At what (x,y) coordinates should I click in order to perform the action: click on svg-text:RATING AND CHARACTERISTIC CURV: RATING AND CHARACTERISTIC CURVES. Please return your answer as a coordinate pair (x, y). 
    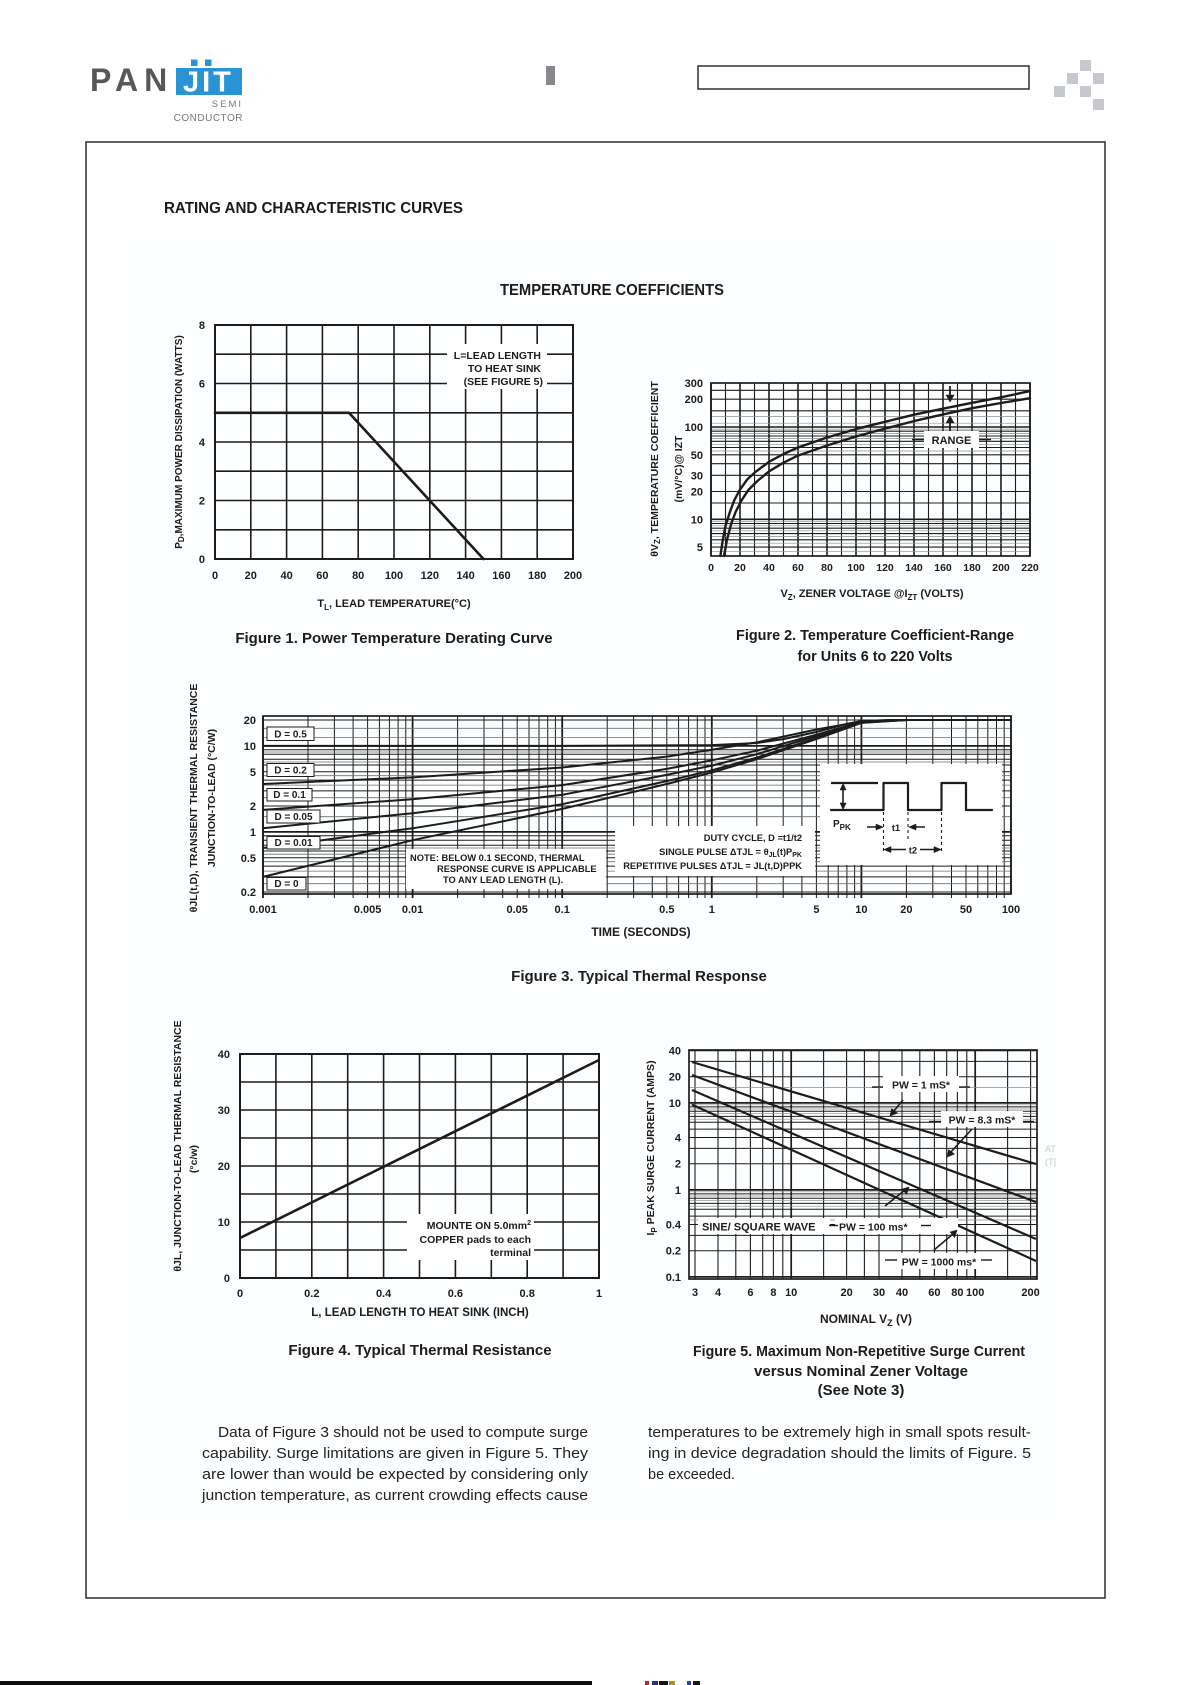
    Looking at the image, I should click on (313, 208).